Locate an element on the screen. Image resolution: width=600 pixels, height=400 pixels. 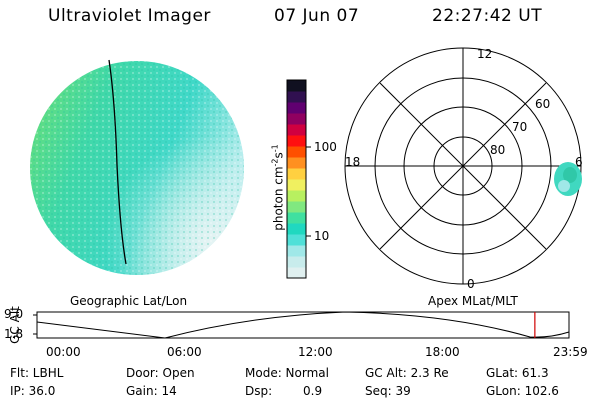
colorbar is located at coordinates (296, 179).